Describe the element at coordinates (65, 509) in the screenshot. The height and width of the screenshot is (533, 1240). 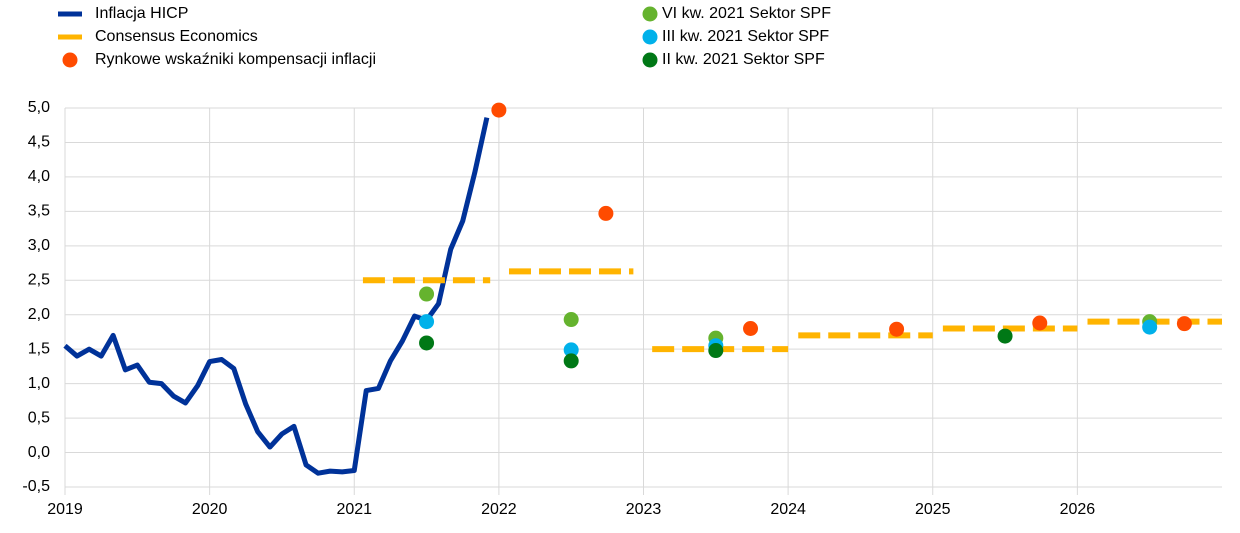
I see `x-tick-label: 2019` at that location.